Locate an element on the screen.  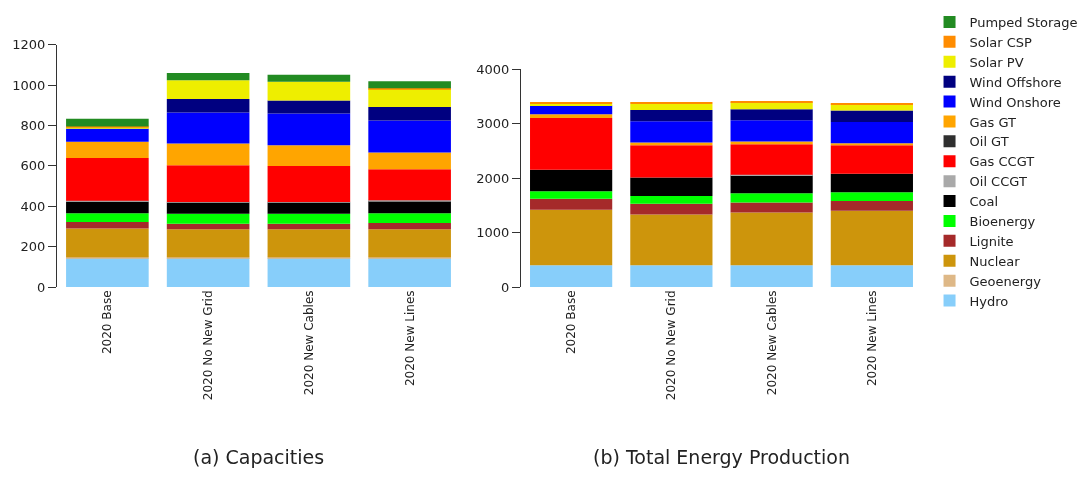
legend-label: Gas CCGT is located at coordinates (1002, 162).